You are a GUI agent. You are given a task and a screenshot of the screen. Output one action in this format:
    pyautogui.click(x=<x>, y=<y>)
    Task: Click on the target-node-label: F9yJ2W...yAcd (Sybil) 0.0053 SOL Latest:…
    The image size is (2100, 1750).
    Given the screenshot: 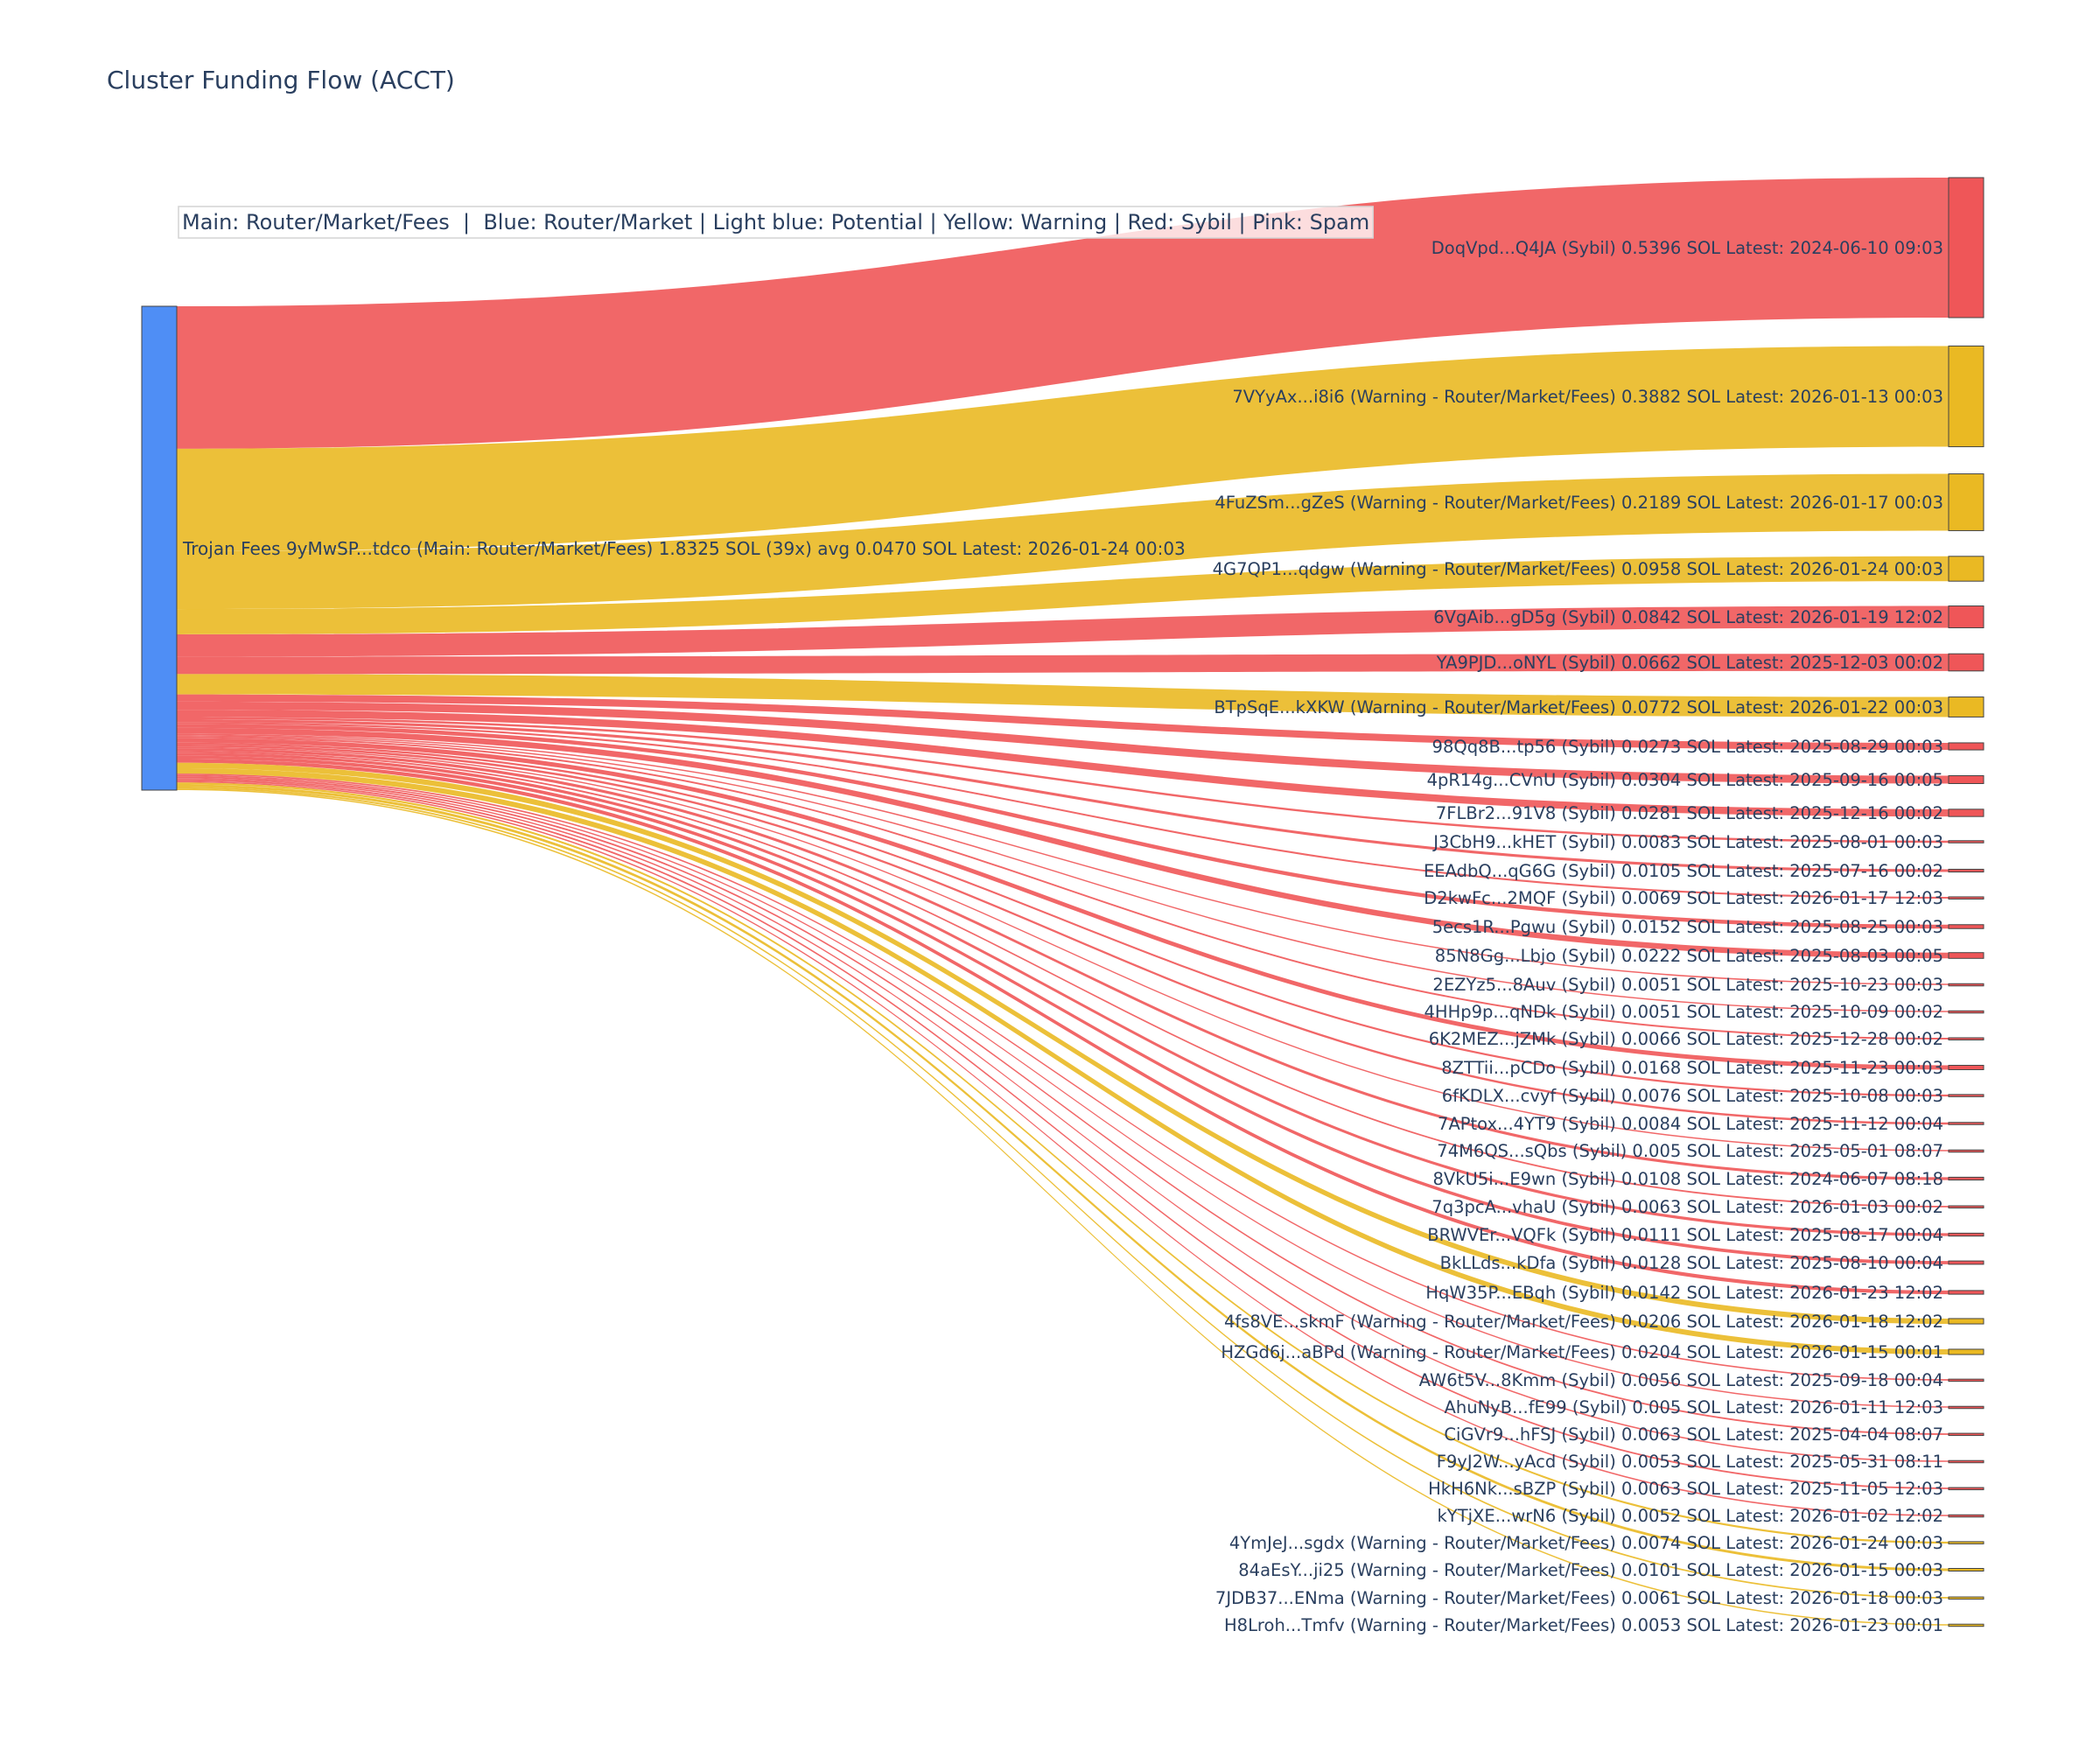 What is the action you would take?
    pyautogui.click(x=1690, y=1462)
    